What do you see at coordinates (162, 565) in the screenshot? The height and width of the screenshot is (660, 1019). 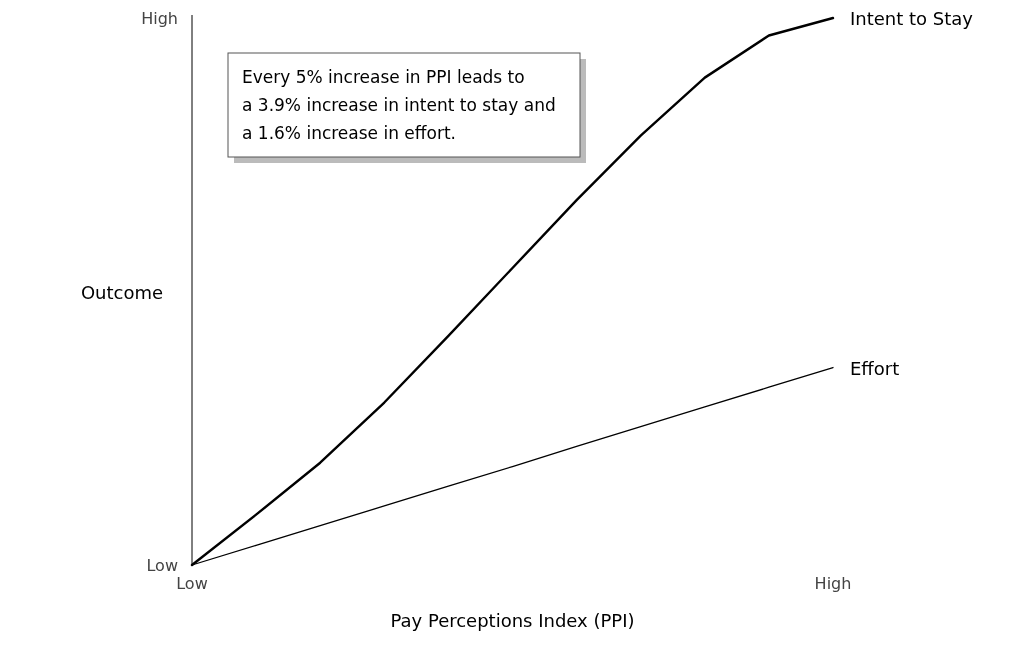 I see `annotation: Low` at bounding box center [162, 565].